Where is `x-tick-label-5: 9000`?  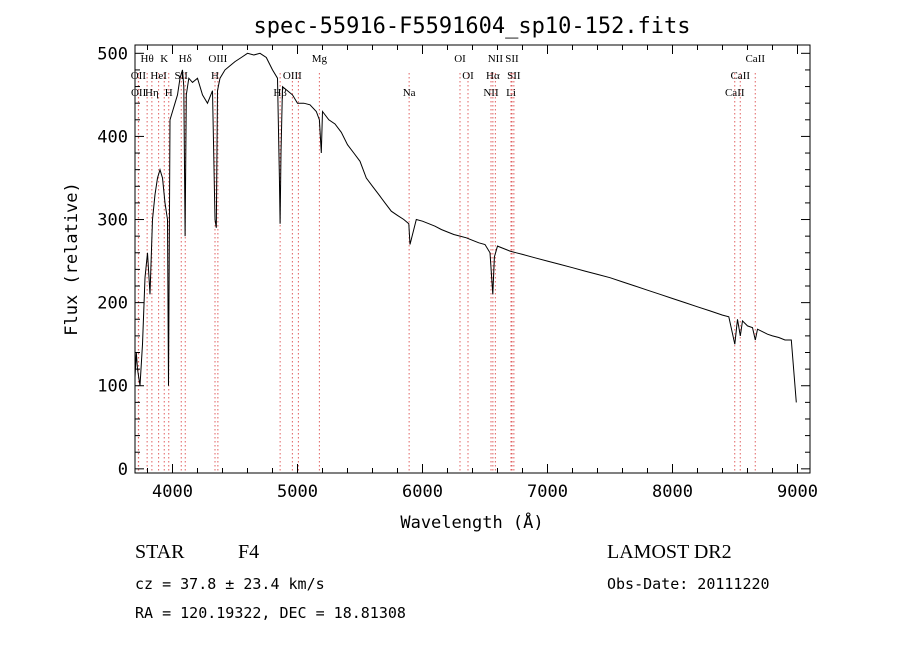 x-tick-label-5: 9000 is located at coordinates (797, 492).